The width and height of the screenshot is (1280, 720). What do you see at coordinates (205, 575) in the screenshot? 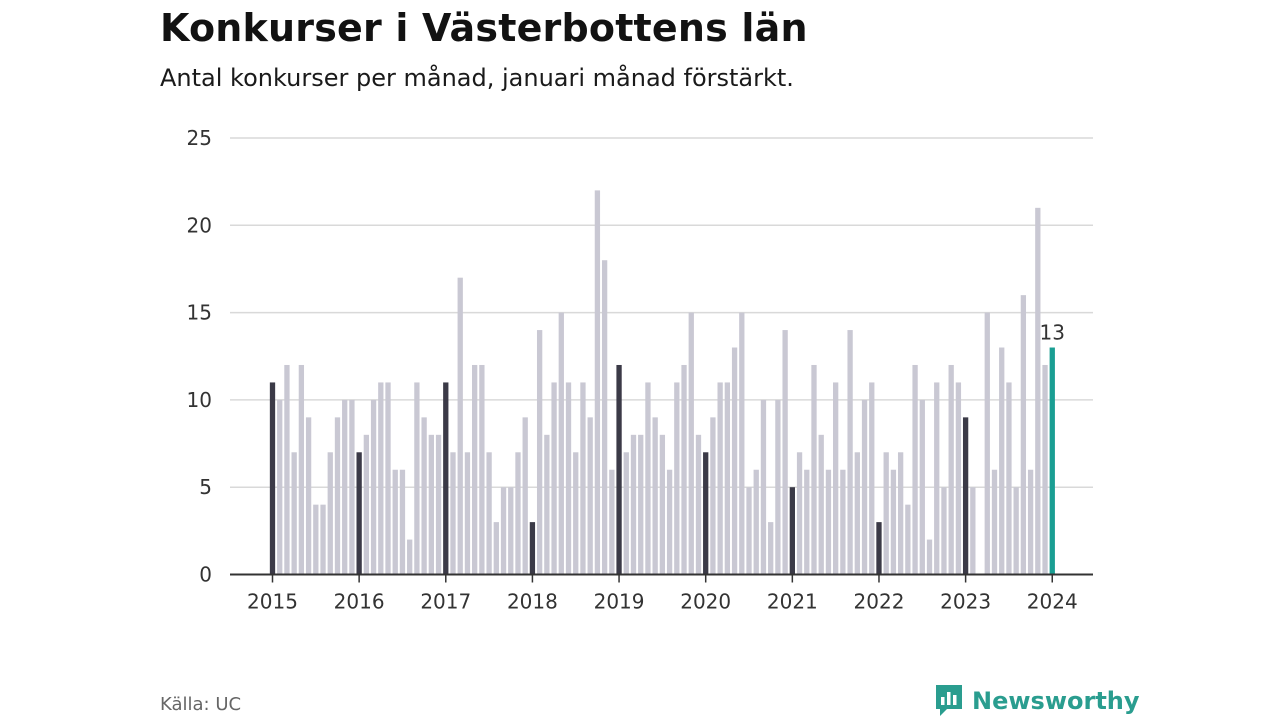
I see `y-tick-label: 0` at bounding box center [205, 575].